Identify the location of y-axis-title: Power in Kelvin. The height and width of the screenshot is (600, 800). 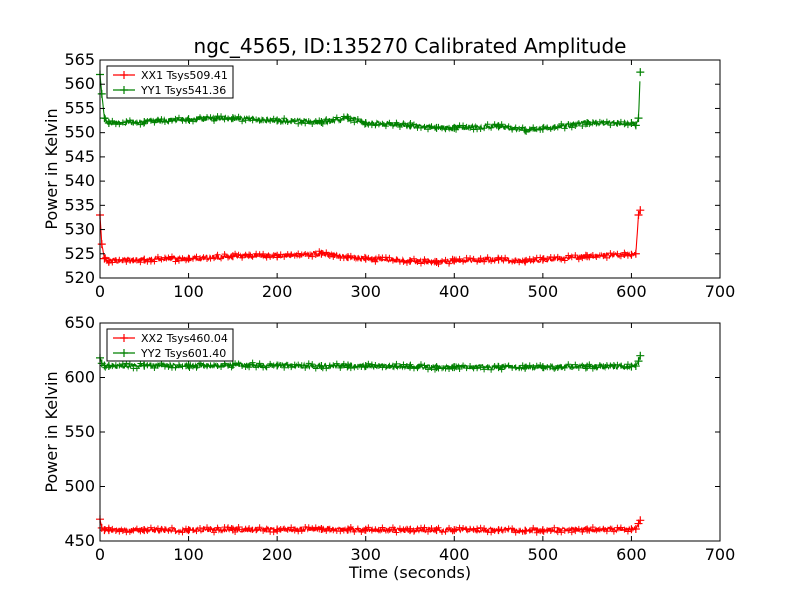
(51, 431).